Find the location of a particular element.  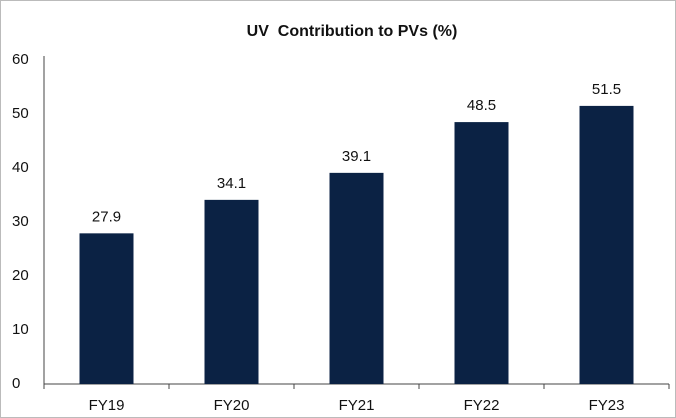

y-tick-label: 40 is located at coordinates (20, 167).